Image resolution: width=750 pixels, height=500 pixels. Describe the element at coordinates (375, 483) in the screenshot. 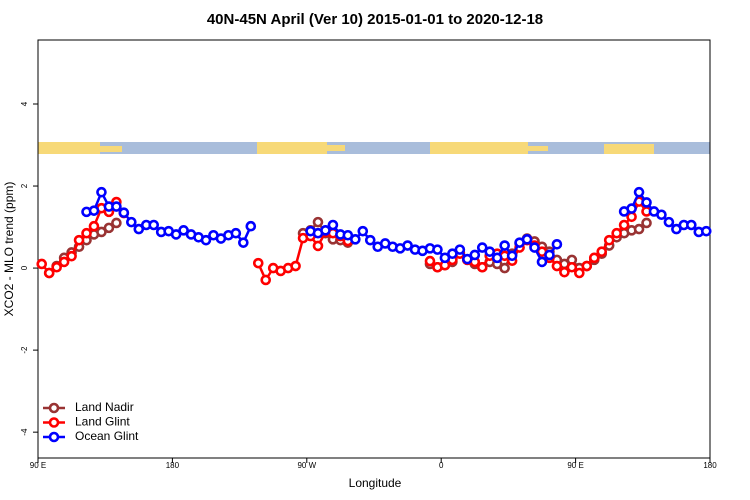

I see `x-axis-label: Longitude` at that location.